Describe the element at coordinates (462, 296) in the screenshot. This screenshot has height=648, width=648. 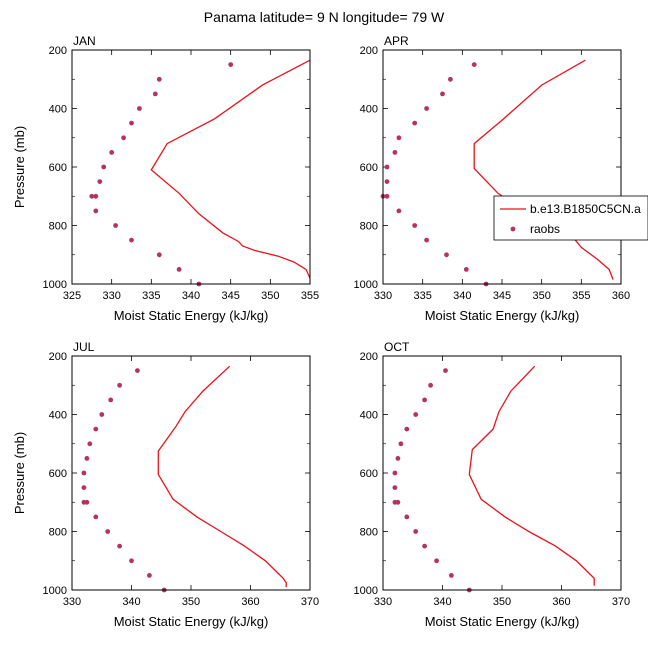
I see `x-tick-label-apr: 340` at that location.